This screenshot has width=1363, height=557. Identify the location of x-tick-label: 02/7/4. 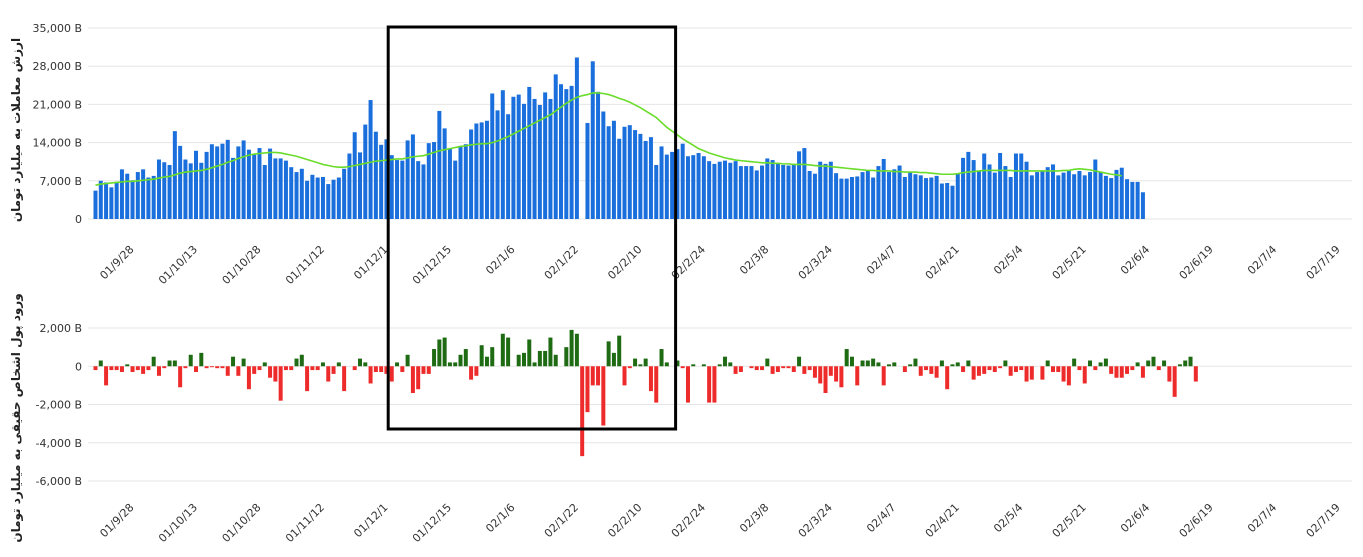
(1262, 260).